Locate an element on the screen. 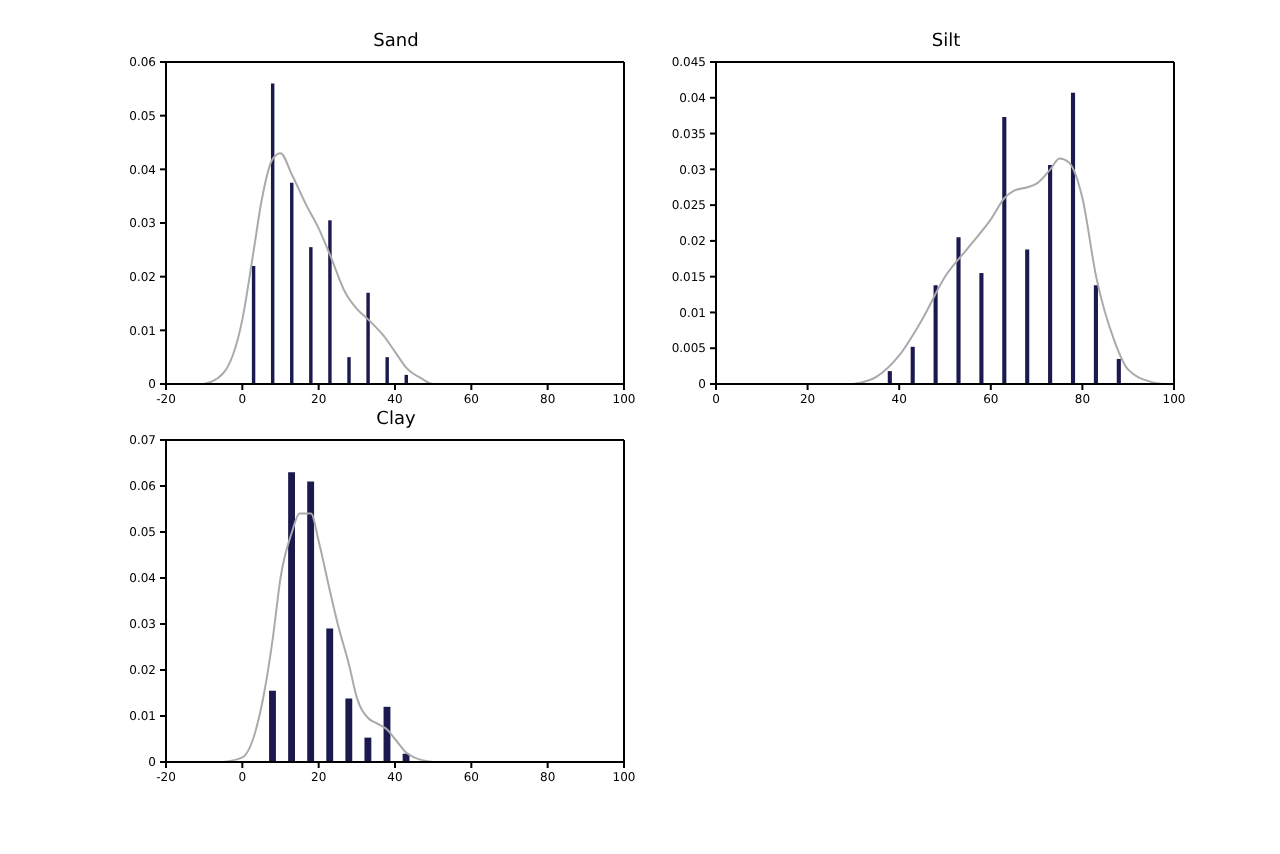  chart-title: Sand is located at coordinates (396, 42).